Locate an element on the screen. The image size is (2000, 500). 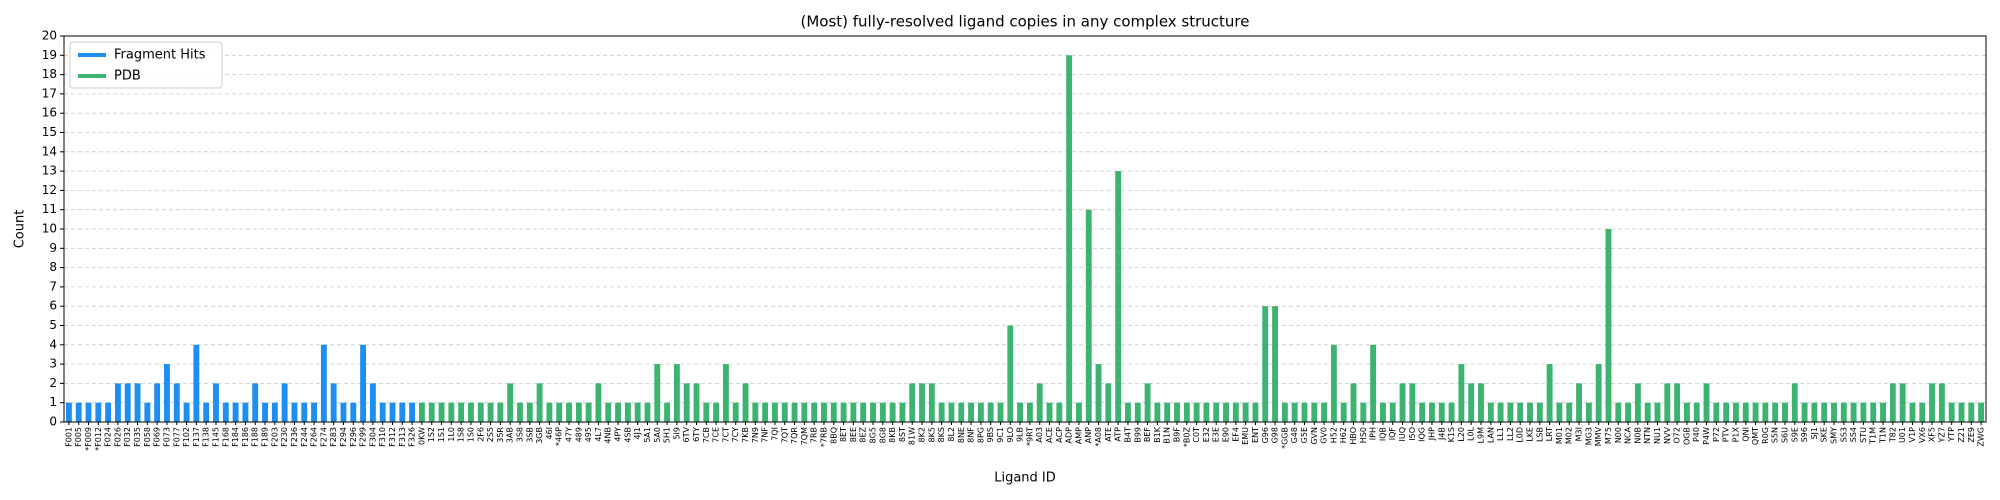
x-tick-label: V1P is located at coordinates (1912, 435).